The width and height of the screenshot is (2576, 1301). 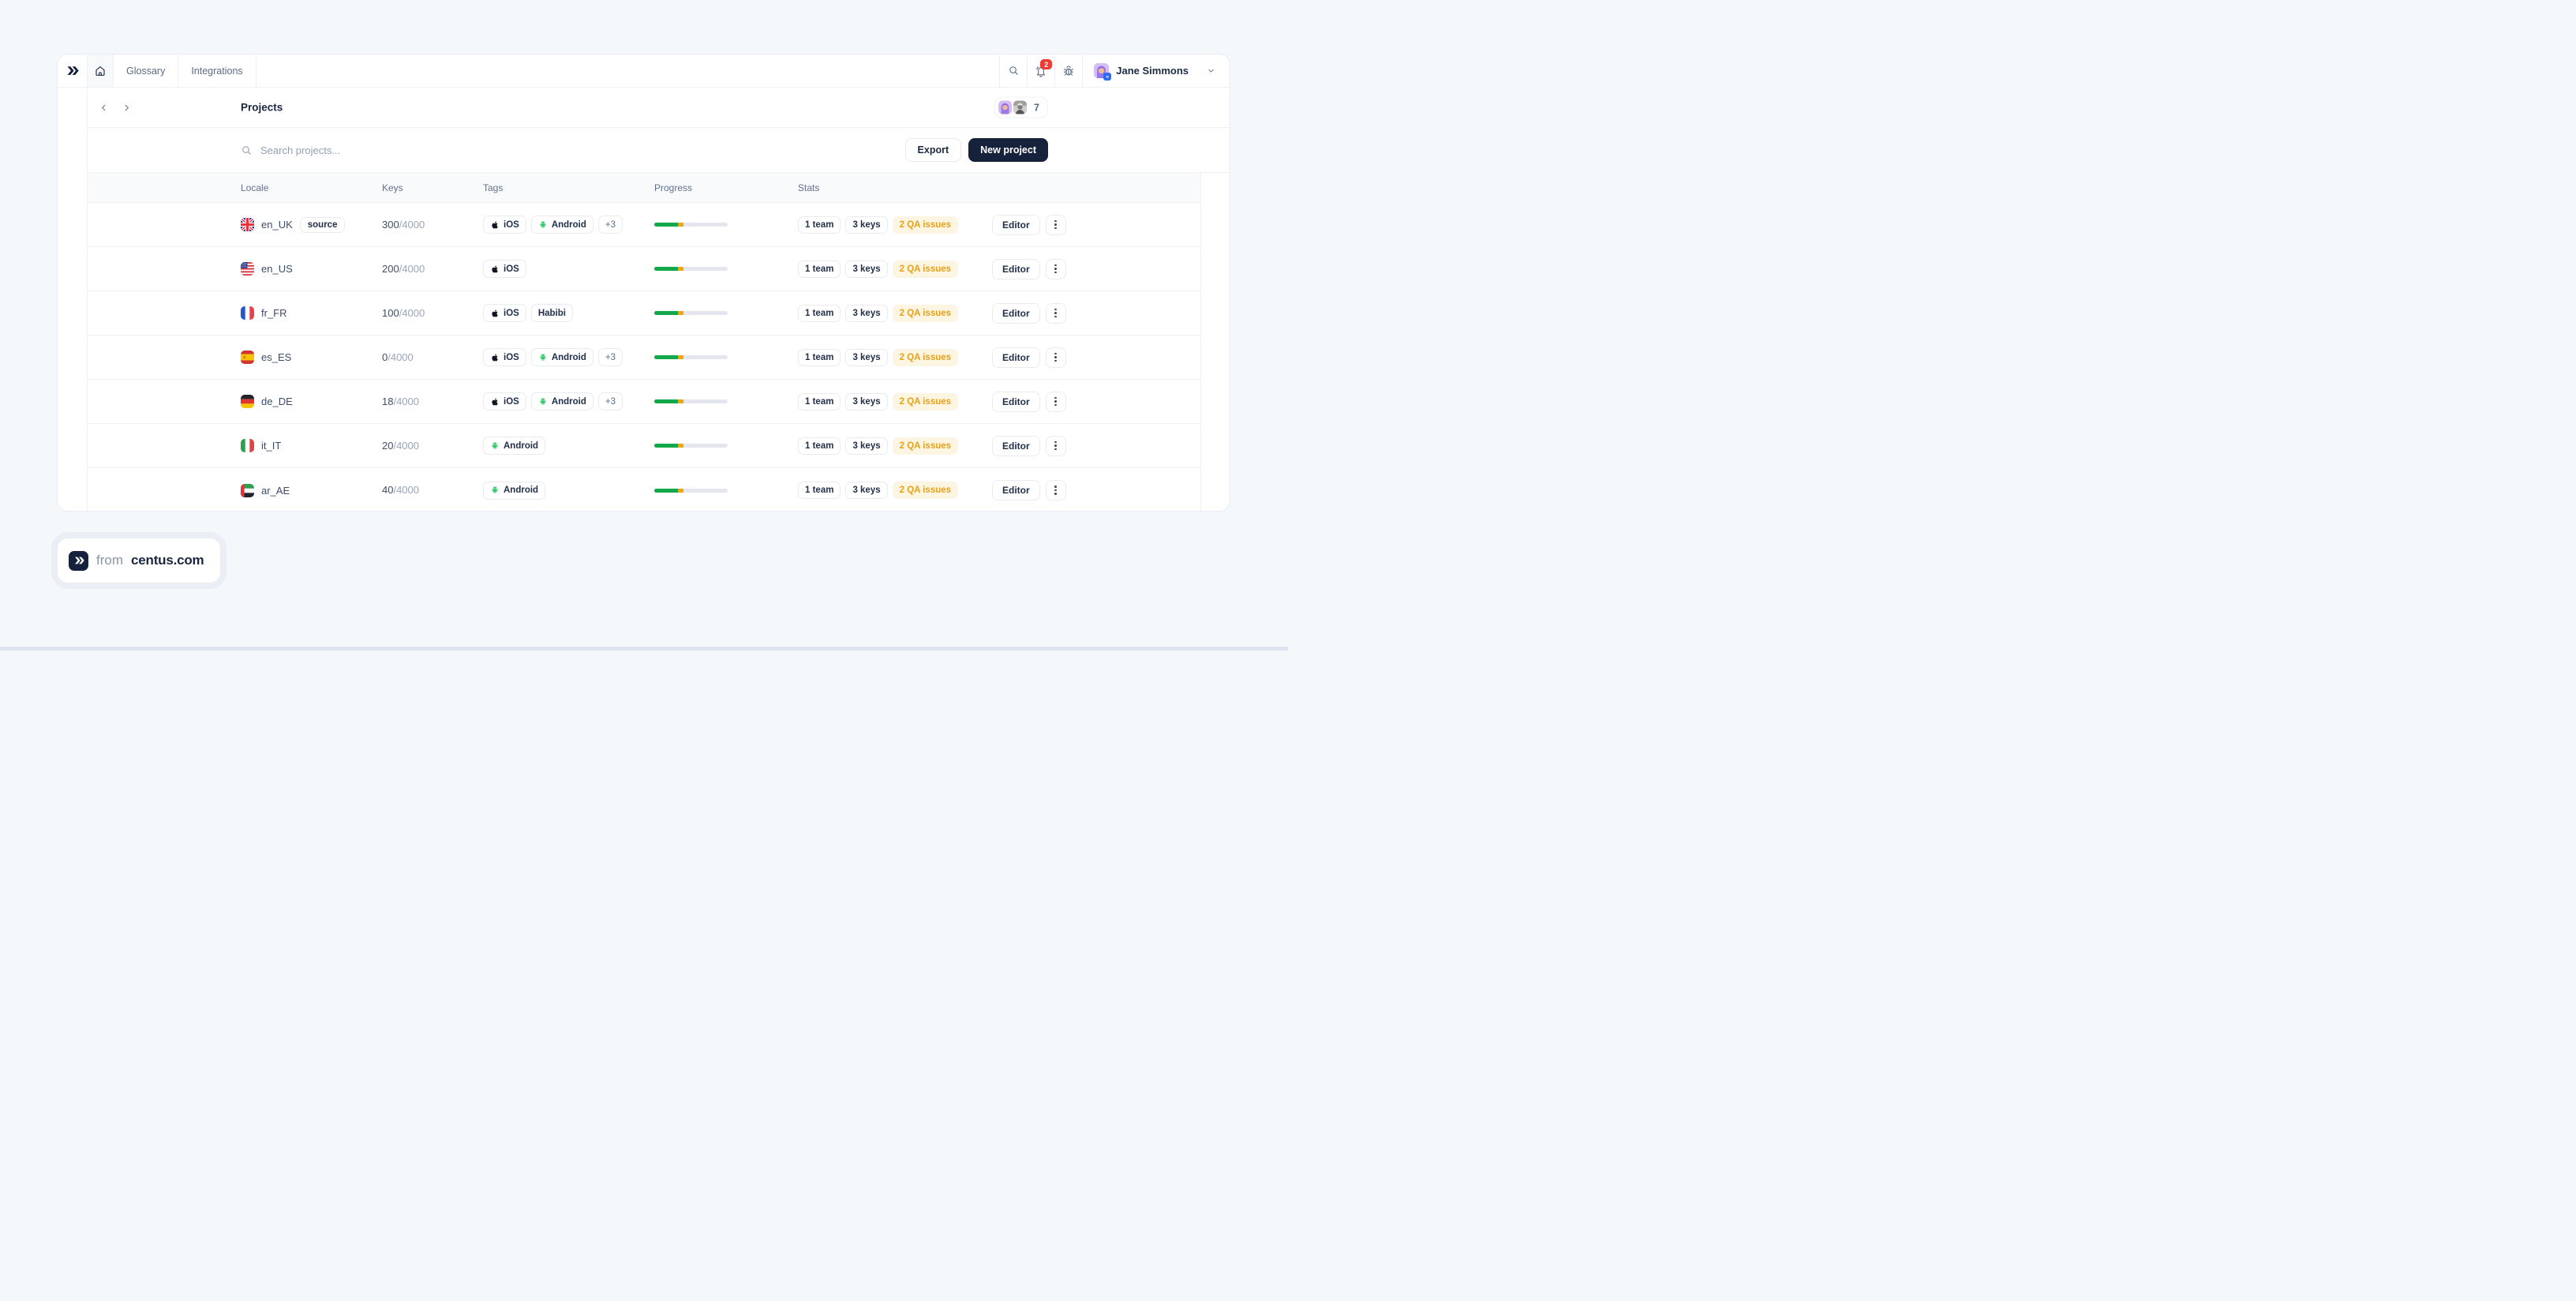 I want to click on nav-tab-glossary: Glossary, so click(x=146, y=70).